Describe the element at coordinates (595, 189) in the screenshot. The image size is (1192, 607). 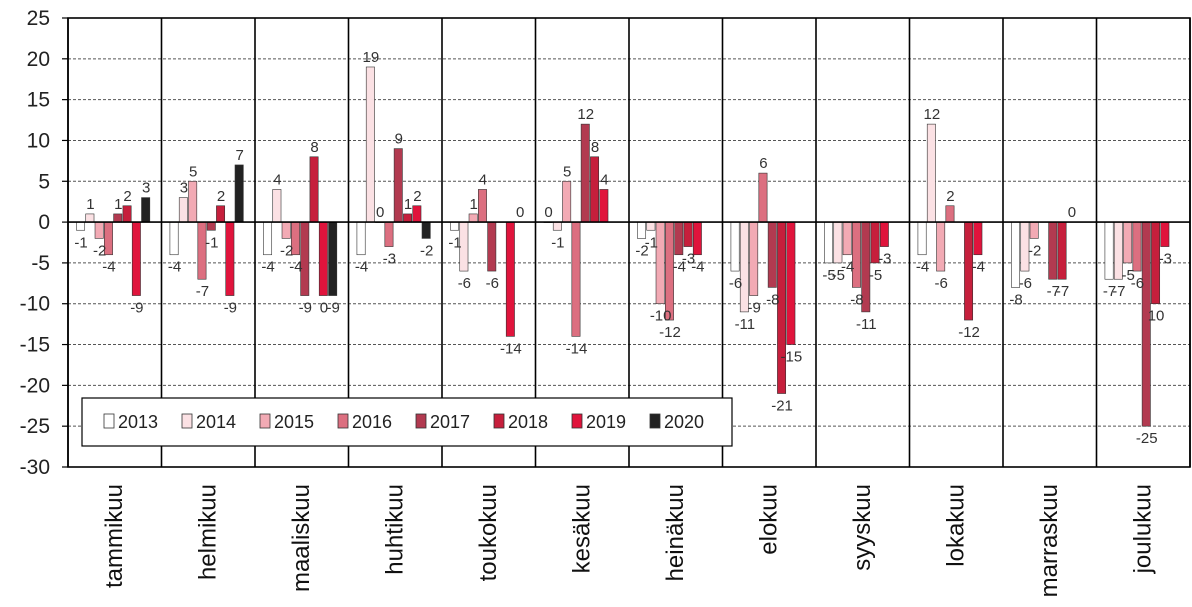
I see `bar-2018-kesäkuu` at that location.